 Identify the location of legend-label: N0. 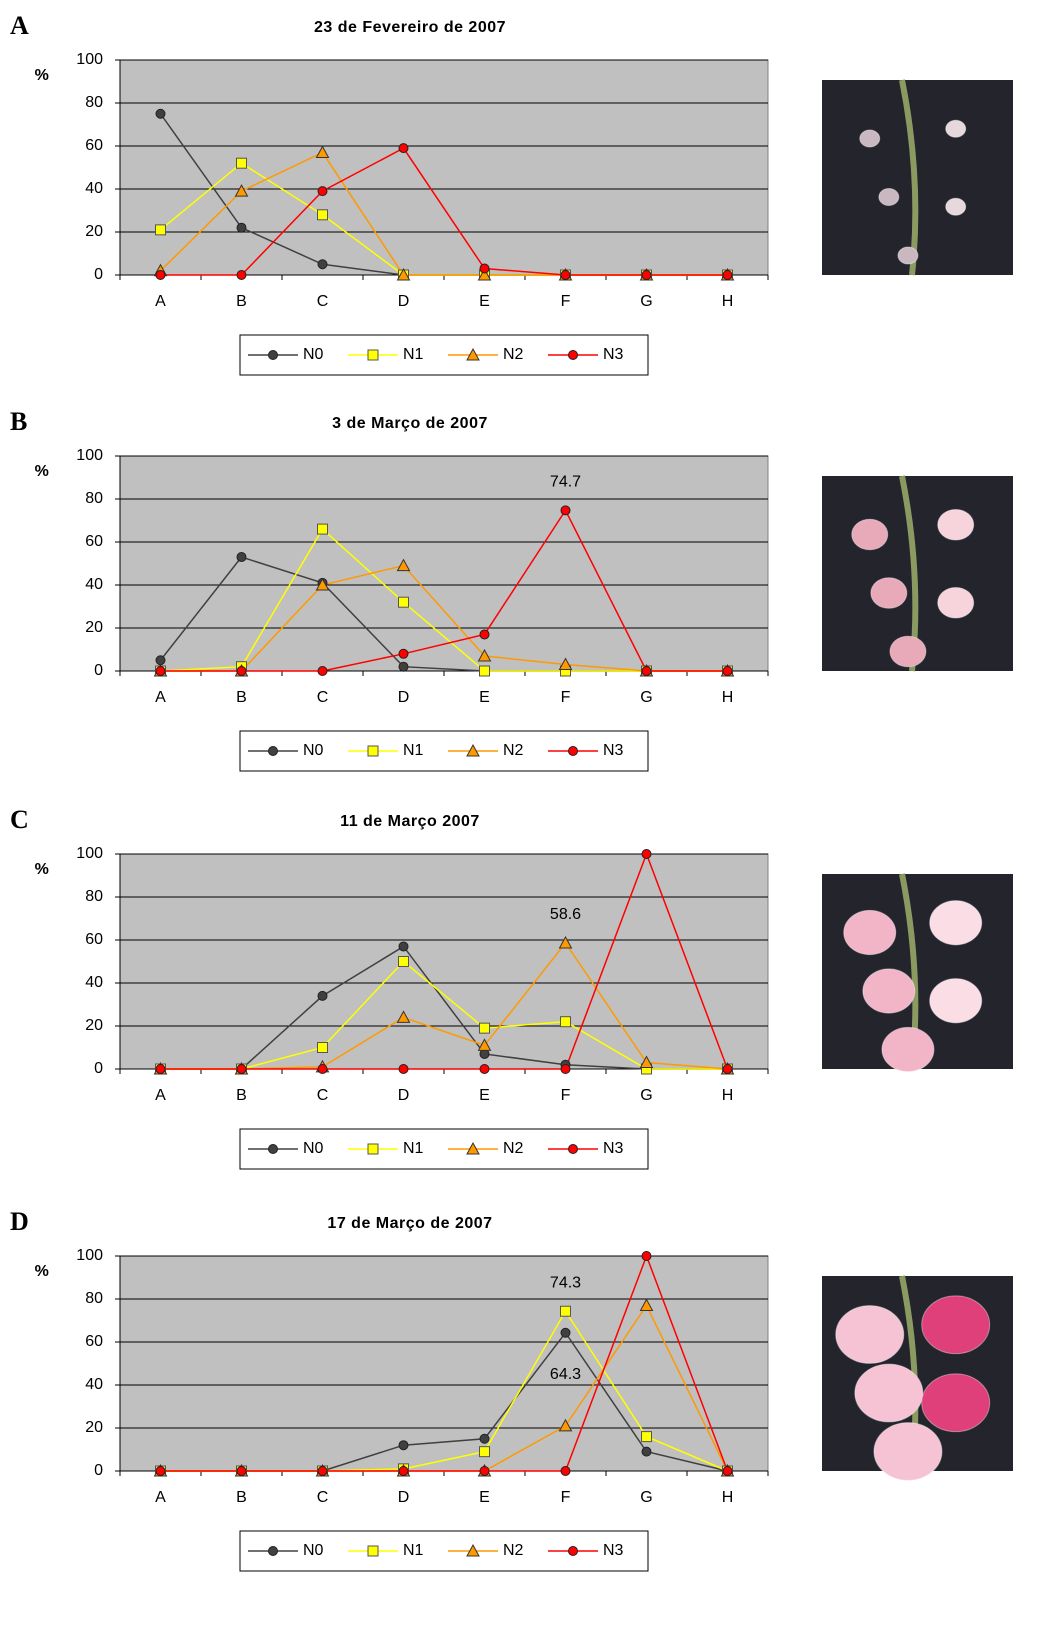
(313, 354).